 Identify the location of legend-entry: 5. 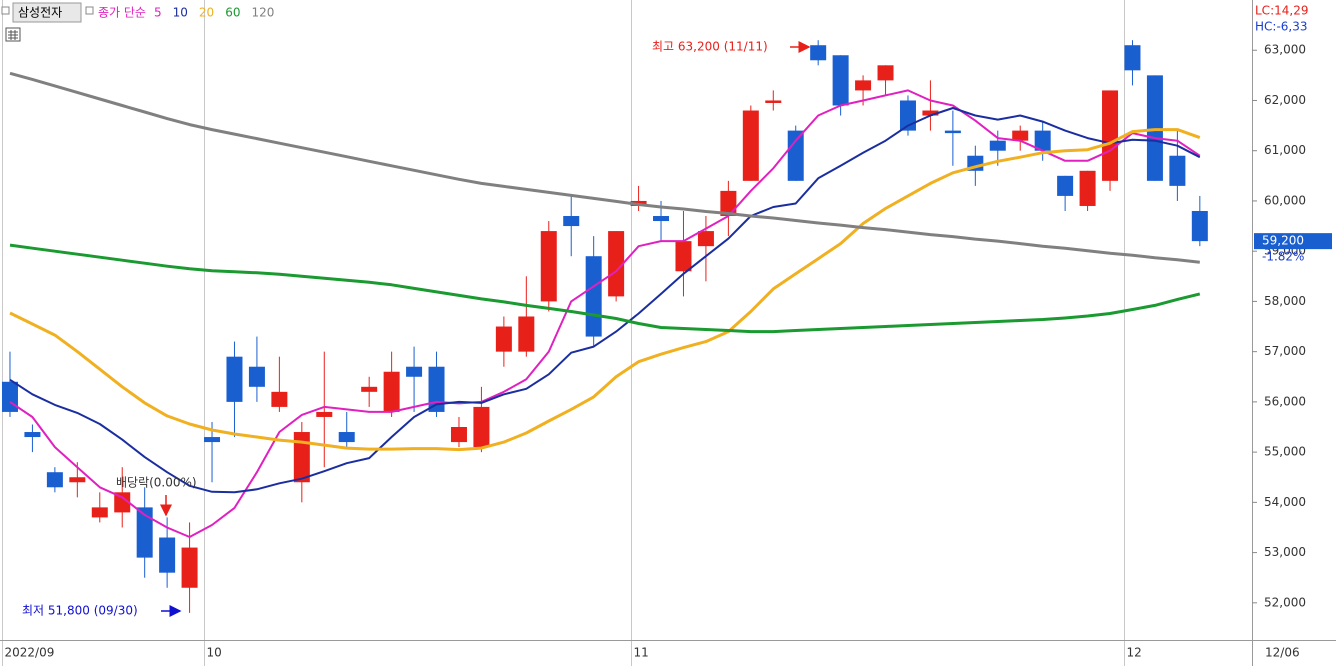
(158, 13).